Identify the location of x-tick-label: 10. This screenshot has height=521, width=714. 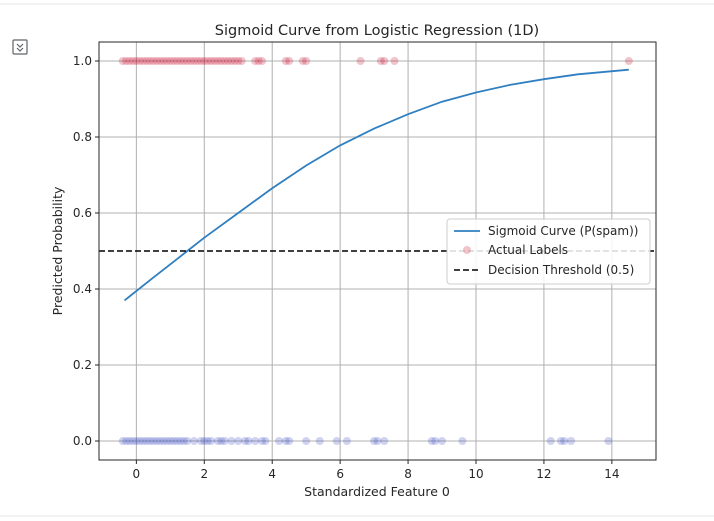
(475, 474).